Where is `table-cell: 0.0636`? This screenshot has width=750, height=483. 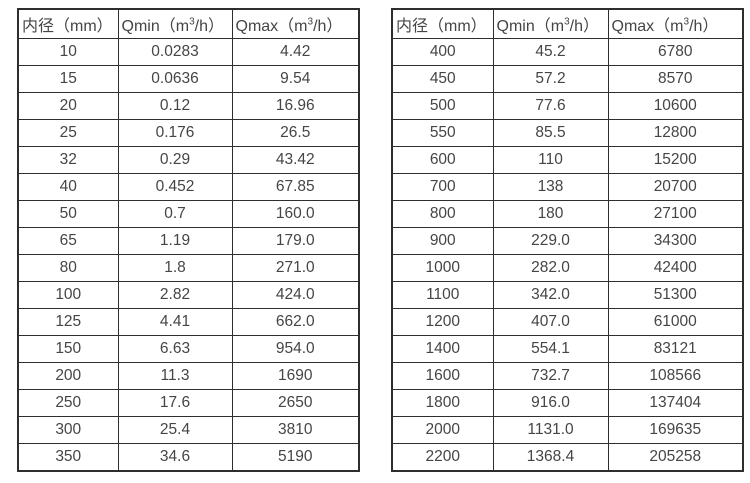
table-cell: 0.0636 is located at coordinates (175, 78).